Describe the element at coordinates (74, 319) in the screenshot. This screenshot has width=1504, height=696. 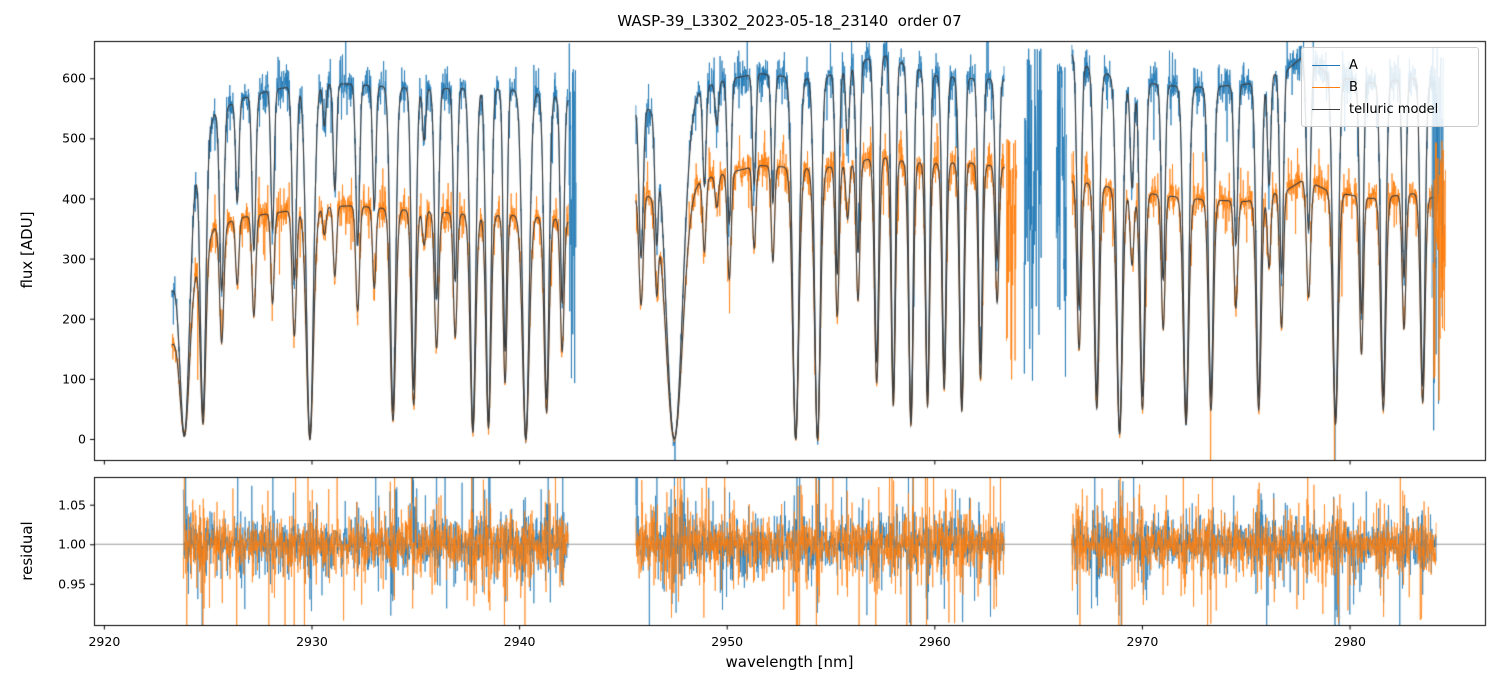
I see `flux-y-tick-label: 200` at that location.